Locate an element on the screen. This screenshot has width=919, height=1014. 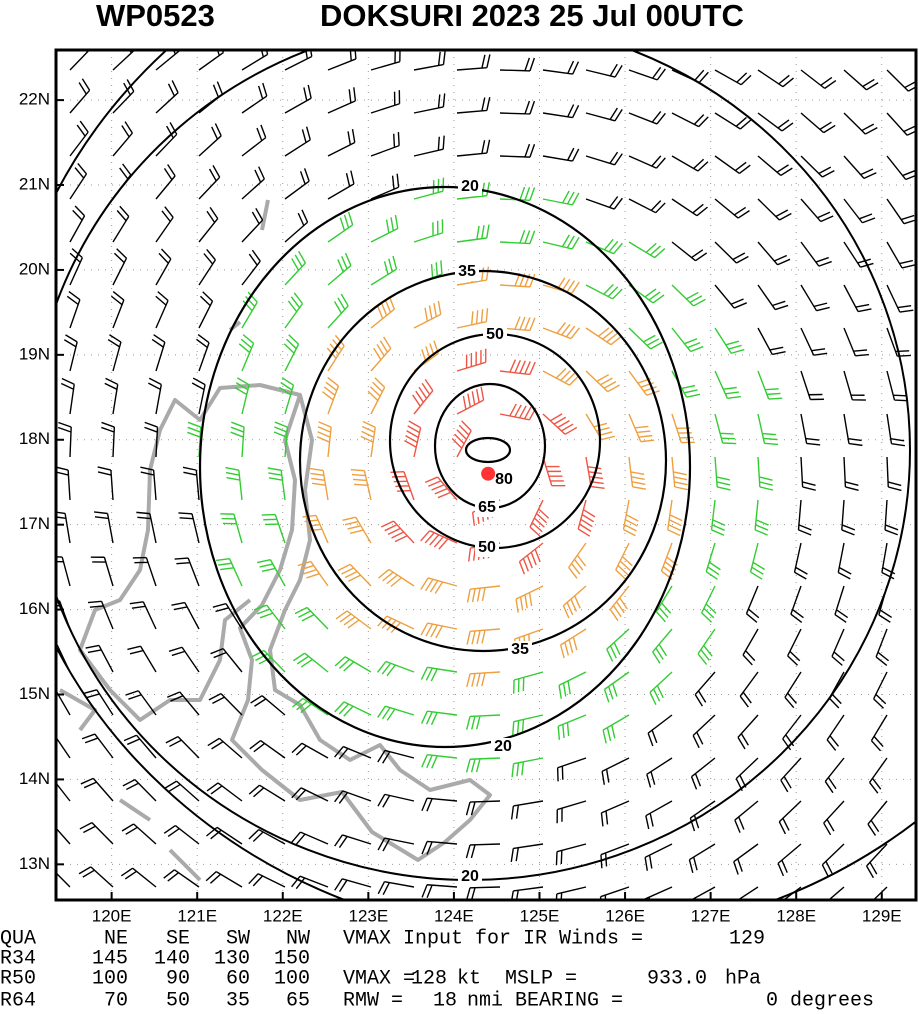
y-tick-label: 21N is located at coordinates (34, 183).